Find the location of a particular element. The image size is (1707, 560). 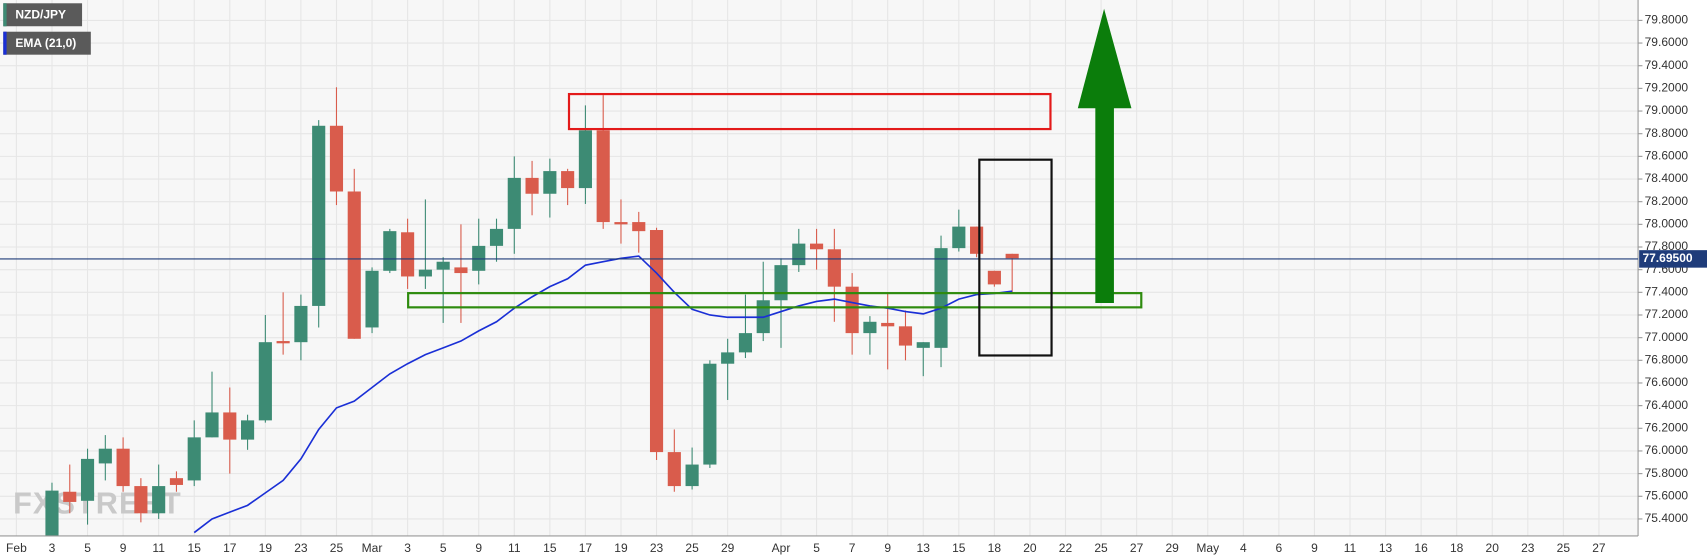

y-tick-label: 79.4000 is located at coordinates (1667, 65).